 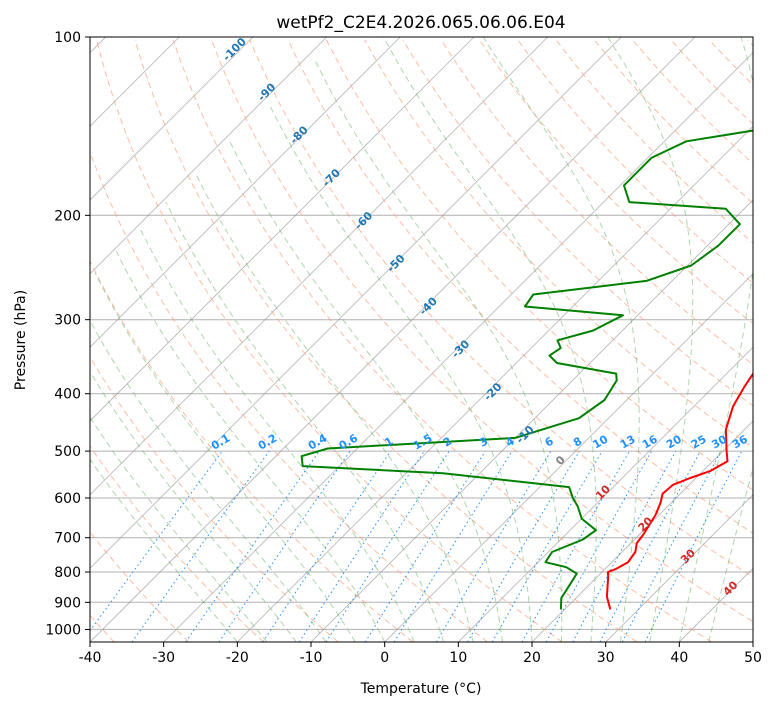 I want to click on y-tick-label: 700, so click(x=67, y=539).